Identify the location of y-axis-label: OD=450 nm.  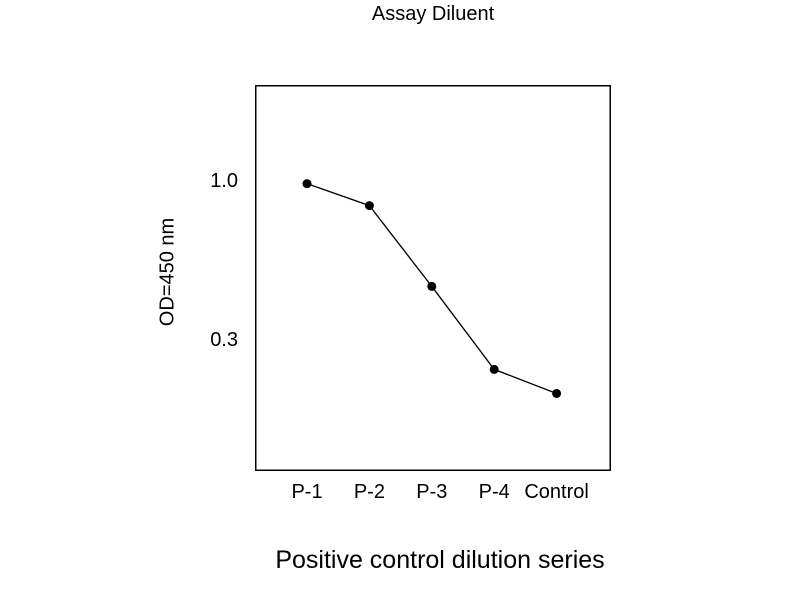
(167, 272).